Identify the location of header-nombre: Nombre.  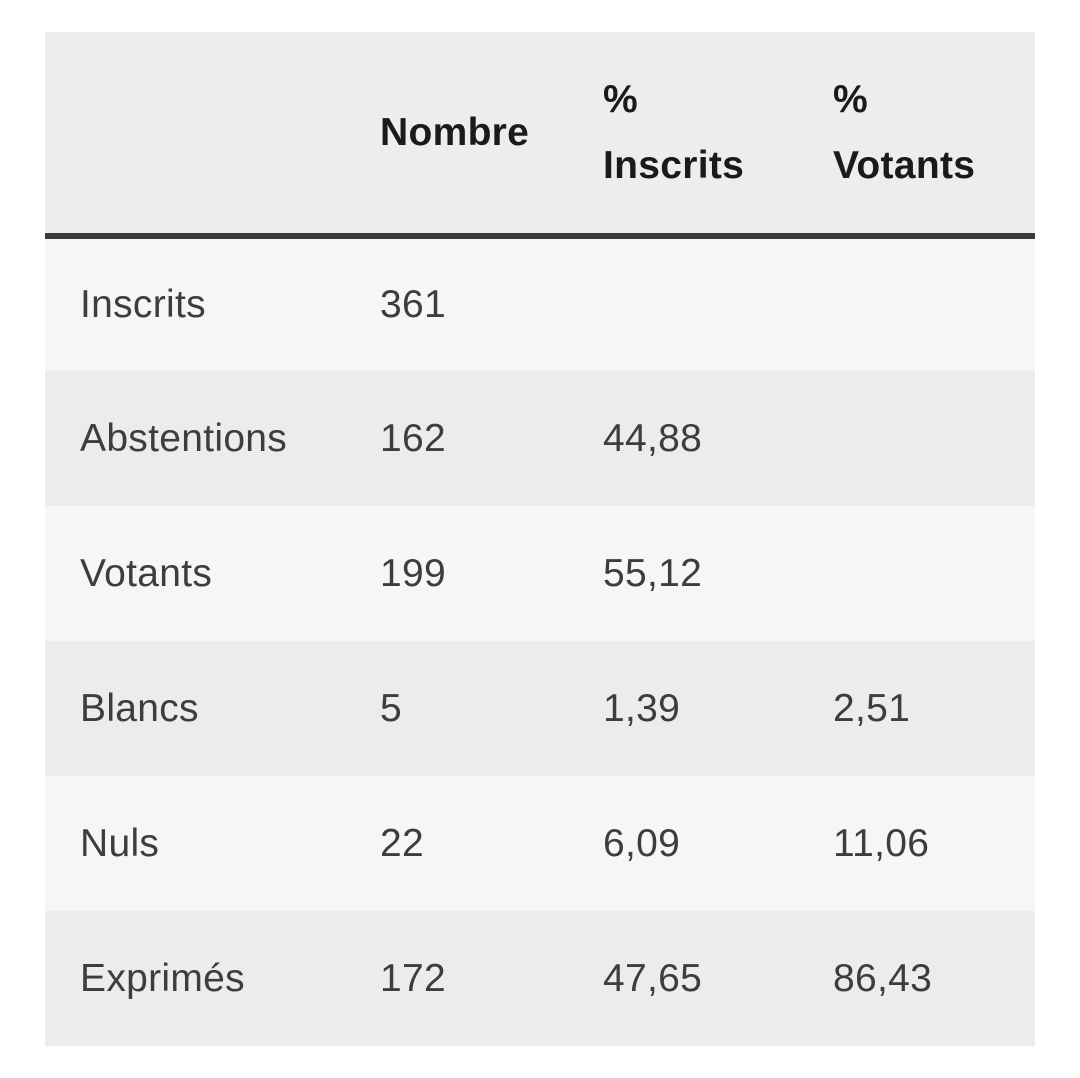
(491, 135).